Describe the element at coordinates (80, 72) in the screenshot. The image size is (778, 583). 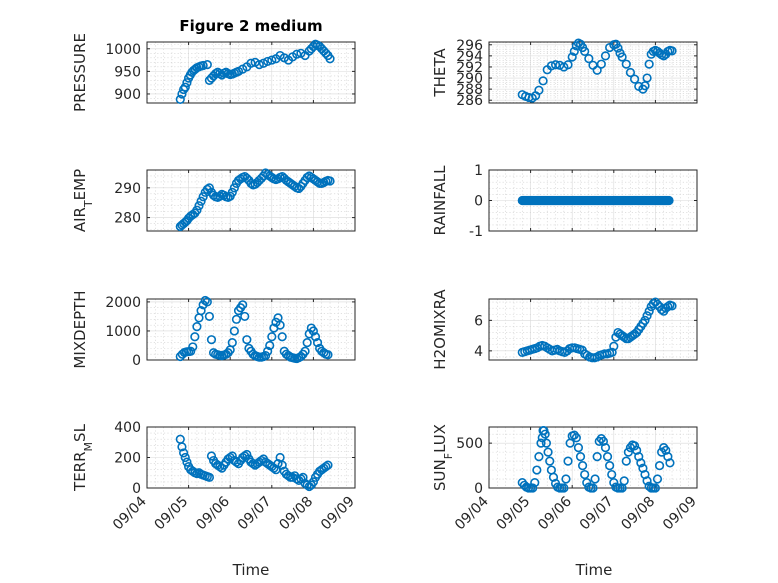
I see `panel-pressure-ylabel: PRESSURE` at that location.